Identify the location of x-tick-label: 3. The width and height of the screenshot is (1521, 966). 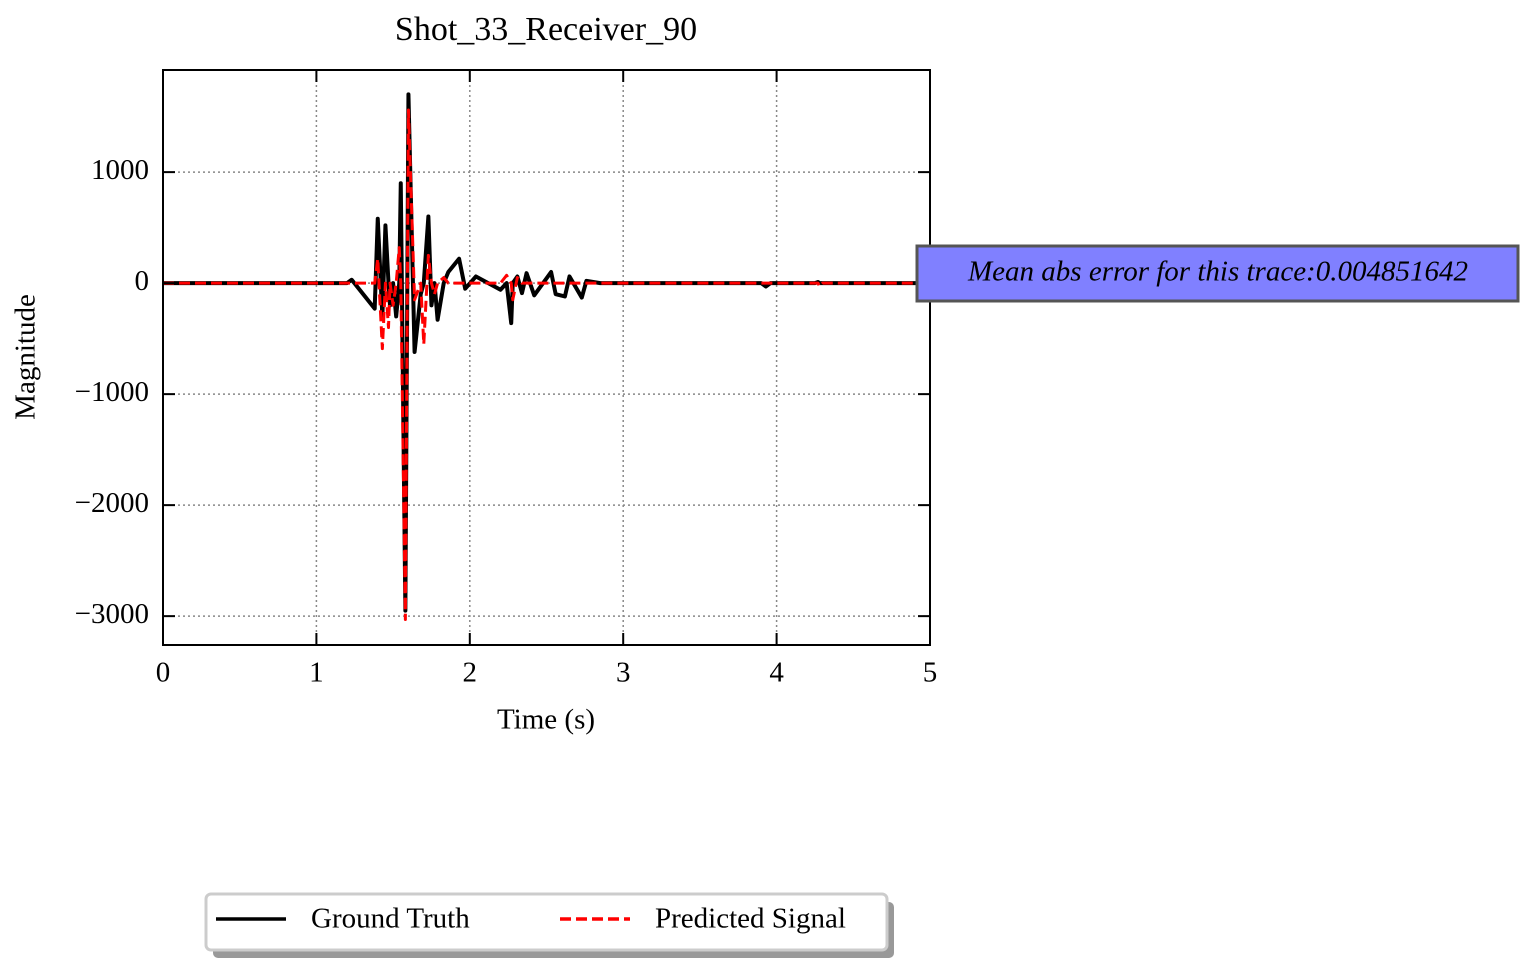
(623, 673).